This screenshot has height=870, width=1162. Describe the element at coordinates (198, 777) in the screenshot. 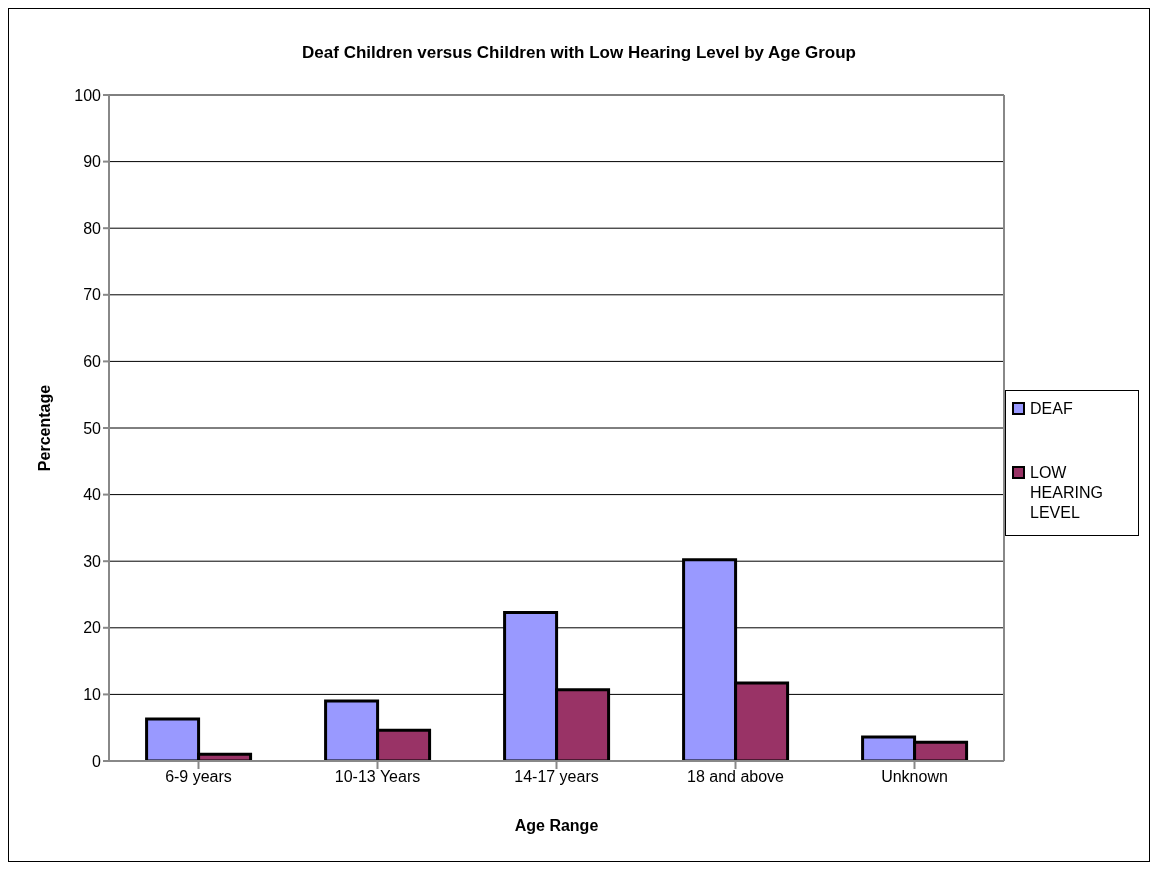

I see `x-tick-label: 6-9 years` at that location.